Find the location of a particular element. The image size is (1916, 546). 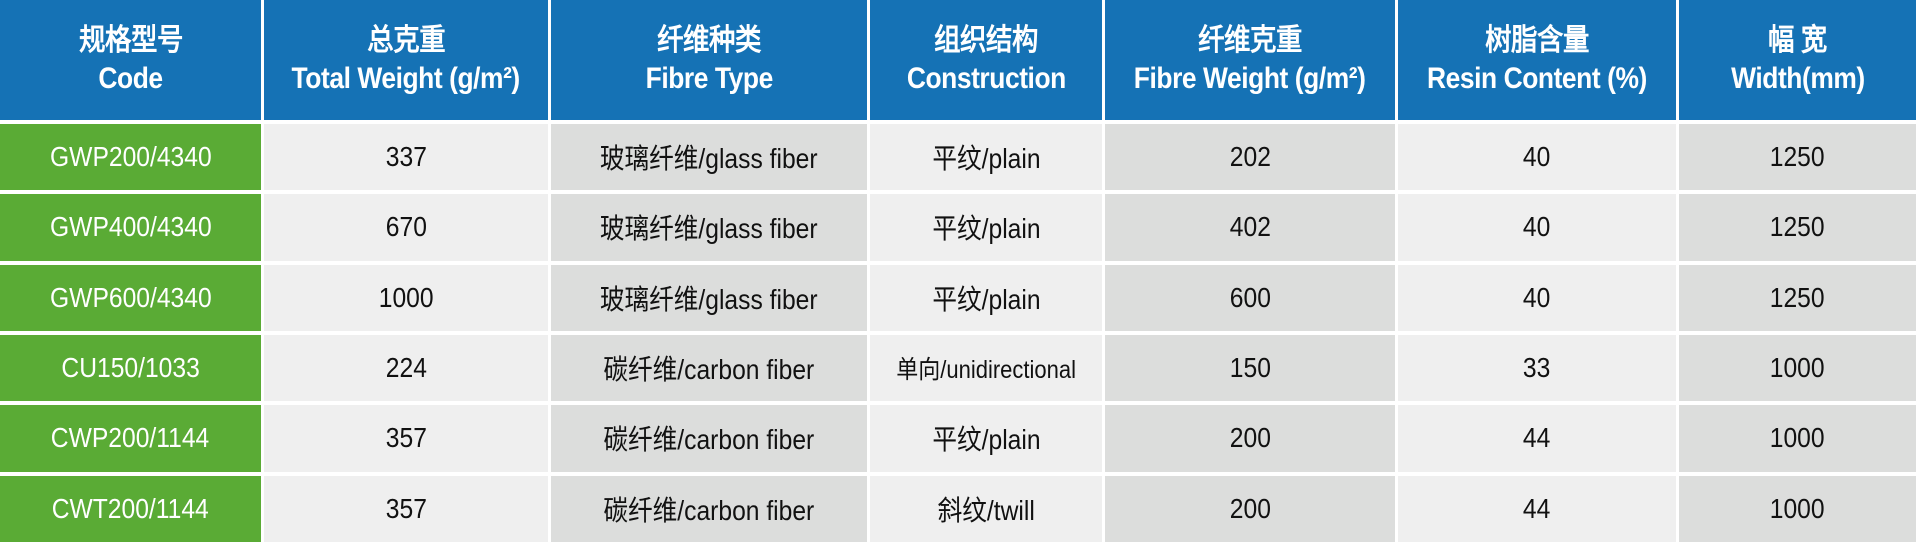

cell-code: CU150/1033 is located at coordinates (132, 370).